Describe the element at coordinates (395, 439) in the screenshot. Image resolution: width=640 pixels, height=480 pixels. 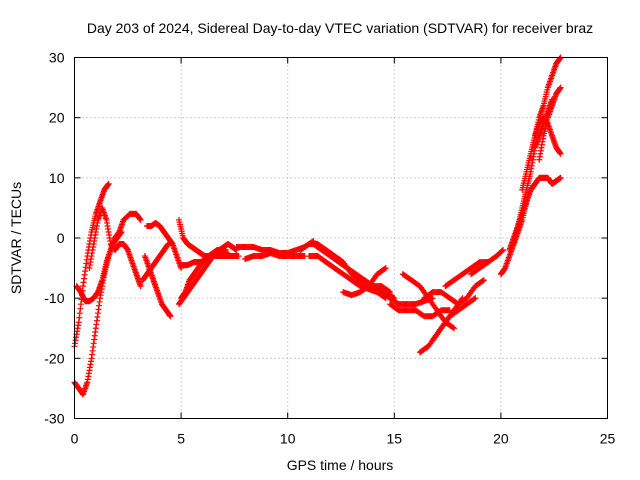
I see `x-tick-label: 15` at that location.